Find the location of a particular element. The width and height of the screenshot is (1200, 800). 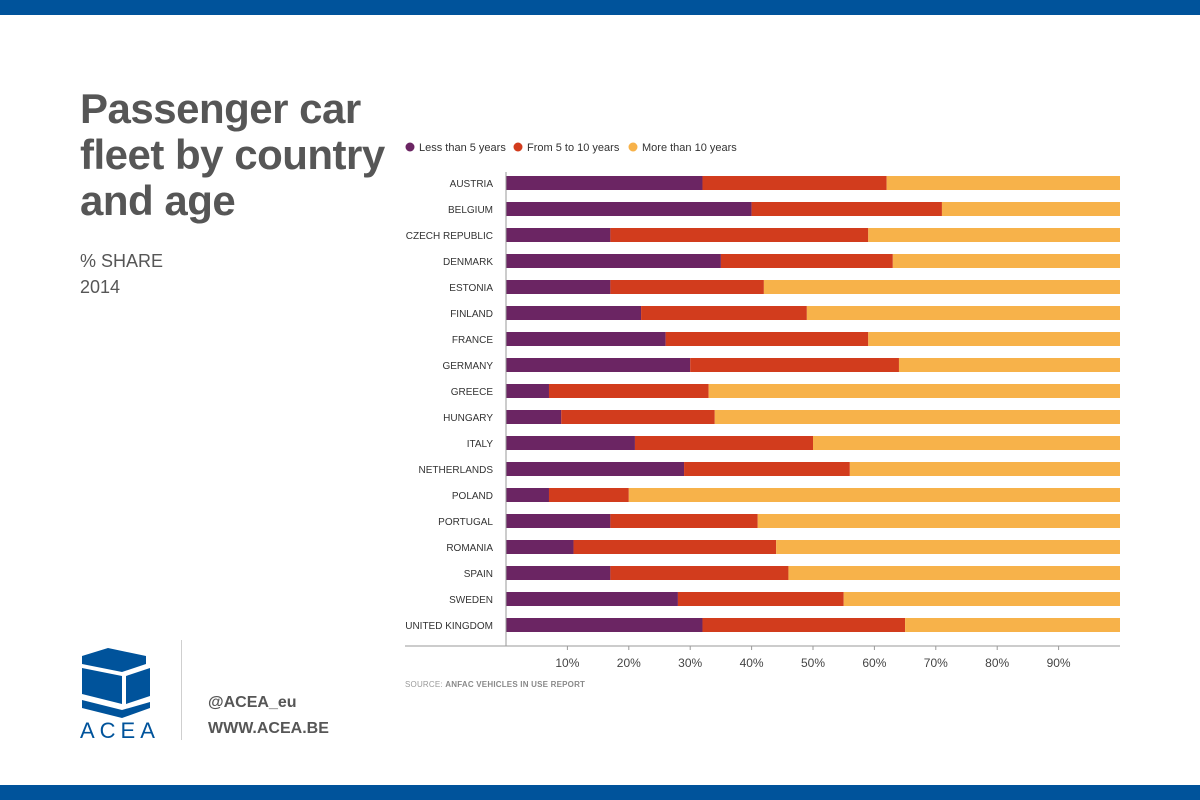

footer-divider is located at coordinates (181, 690).